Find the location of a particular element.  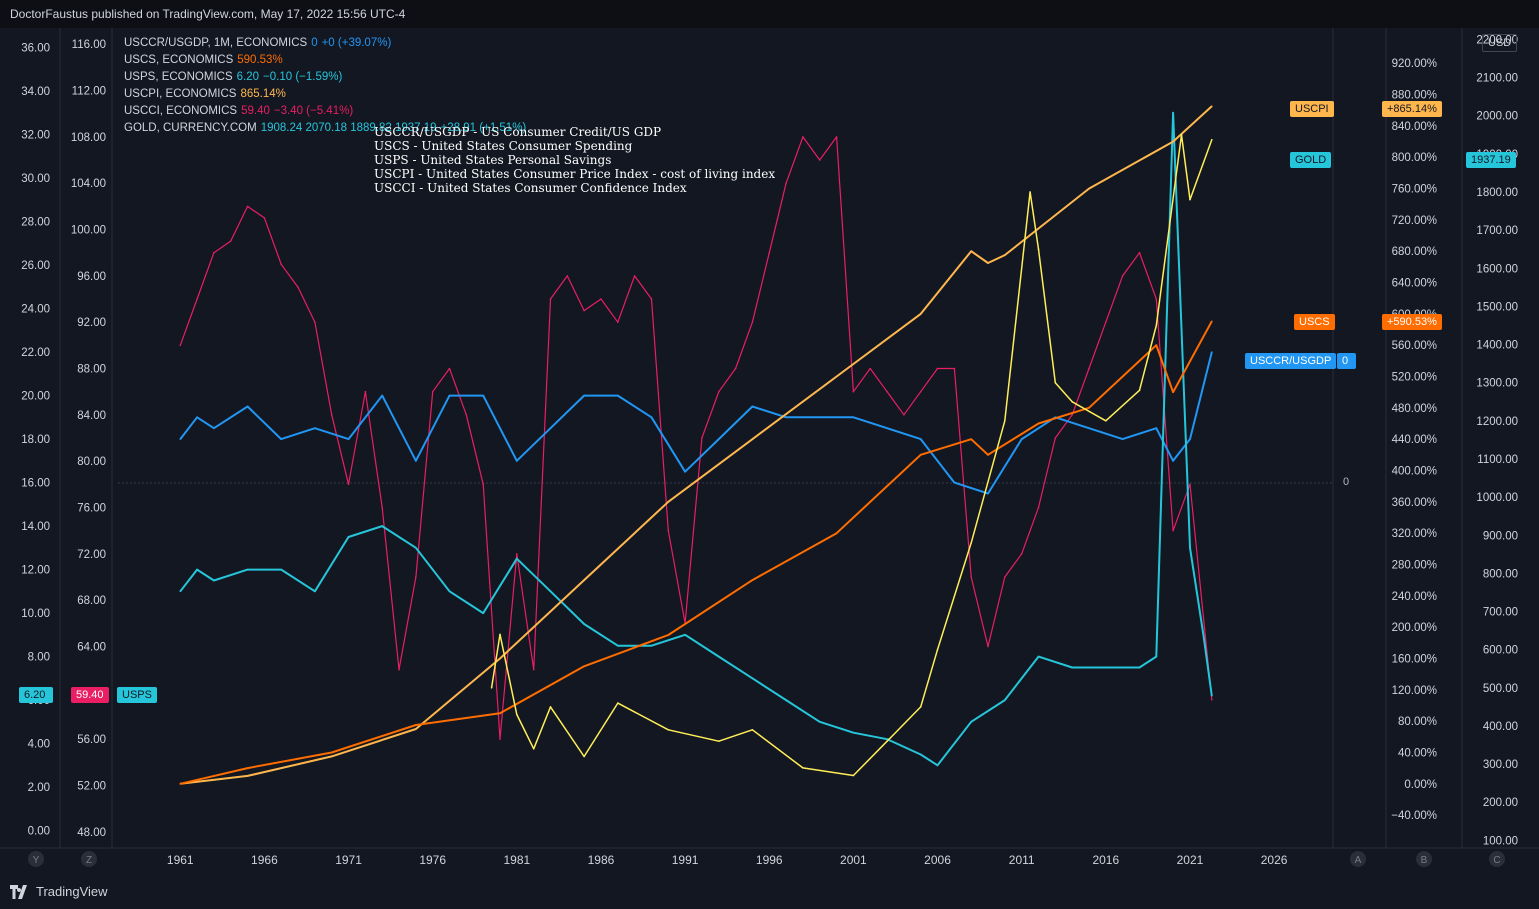

axis-z-tick-label: 56.00 is located at coordinates (91, 740).